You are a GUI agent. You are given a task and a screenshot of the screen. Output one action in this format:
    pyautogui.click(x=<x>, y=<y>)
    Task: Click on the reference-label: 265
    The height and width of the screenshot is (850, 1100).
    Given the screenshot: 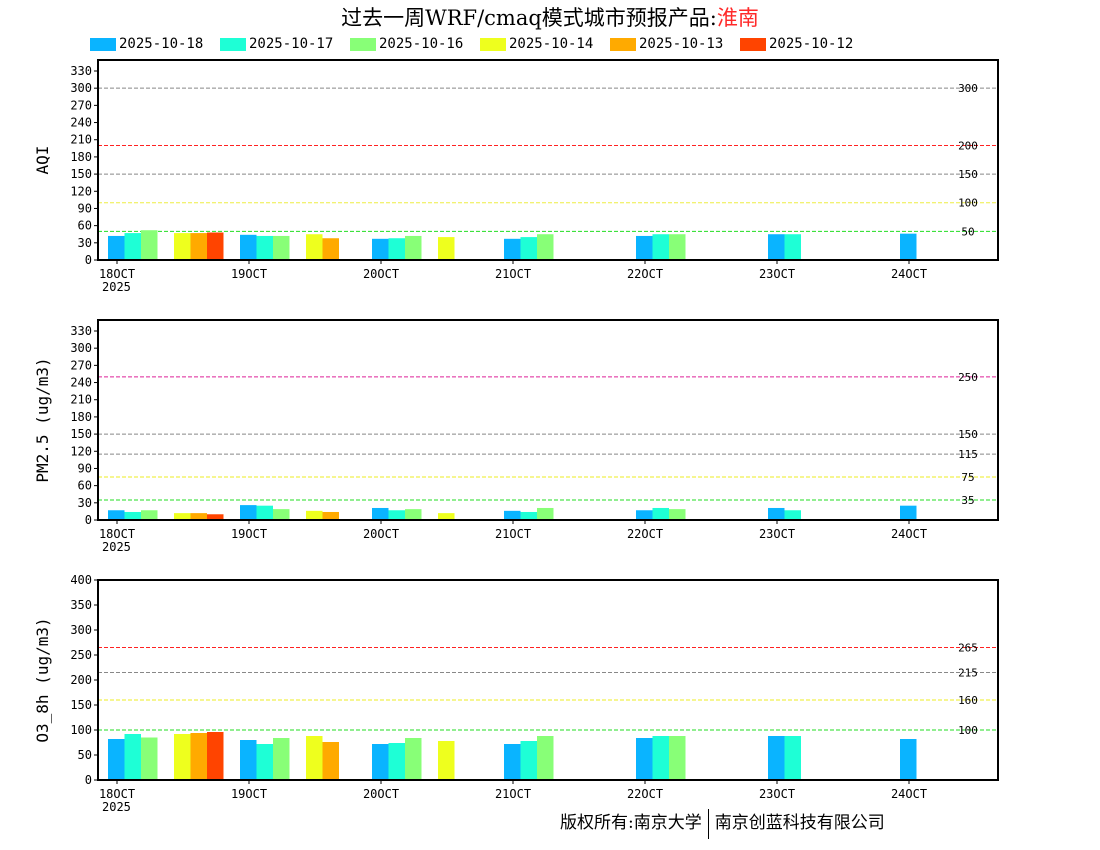 What is the action you would take?
    pyautogui.click(x=968, y=648)
    